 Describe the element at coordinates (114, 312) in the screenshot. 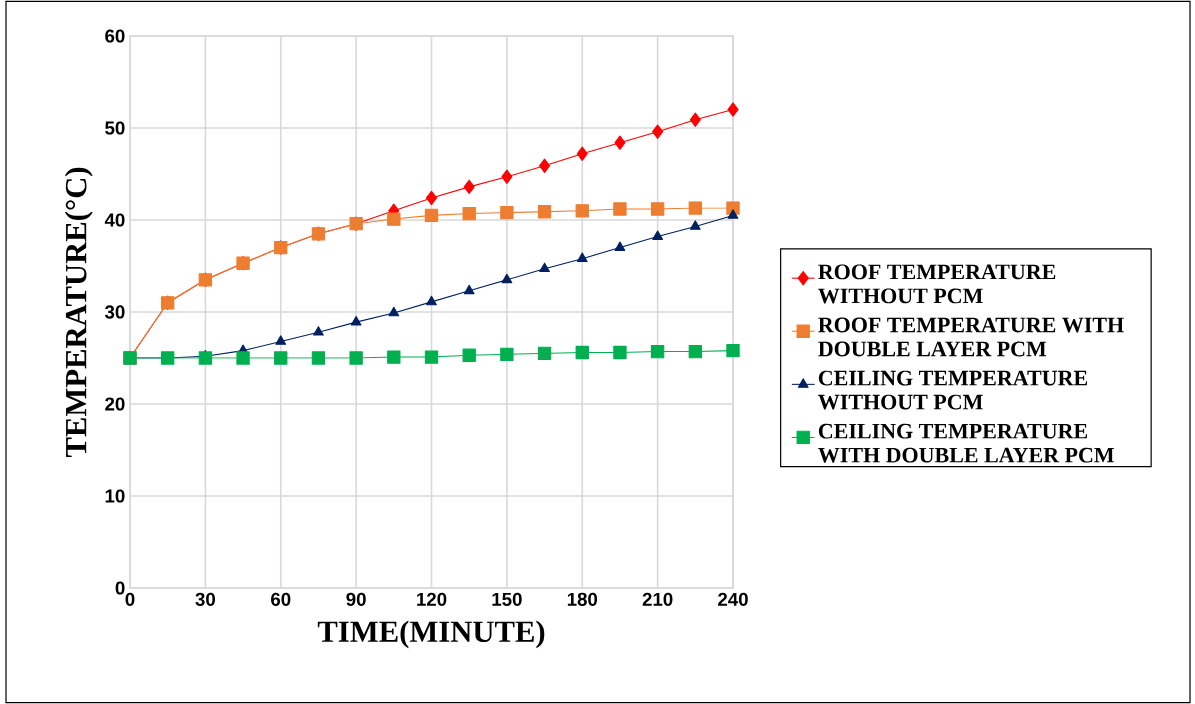

I see `y-tick-label: 30` at that location.